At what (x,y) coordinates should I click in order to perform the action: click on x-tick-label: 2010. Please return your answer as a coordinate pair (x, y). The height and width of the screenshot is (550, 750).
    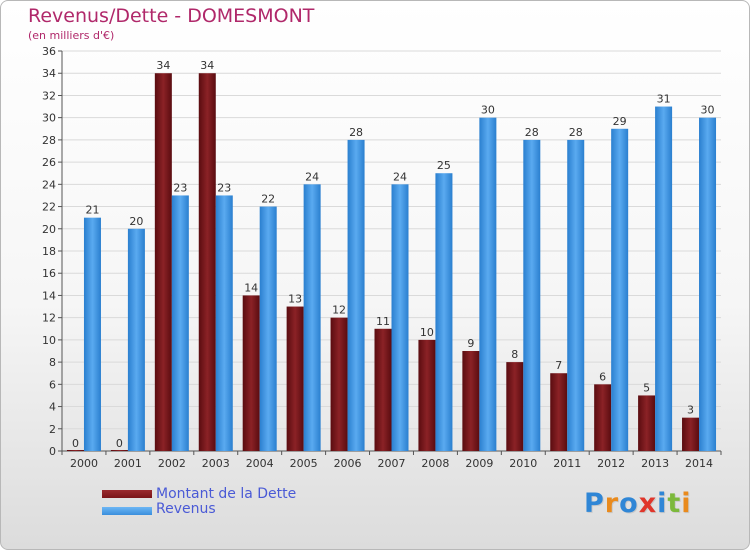
    Looking at the image, I should click on (523, 463).